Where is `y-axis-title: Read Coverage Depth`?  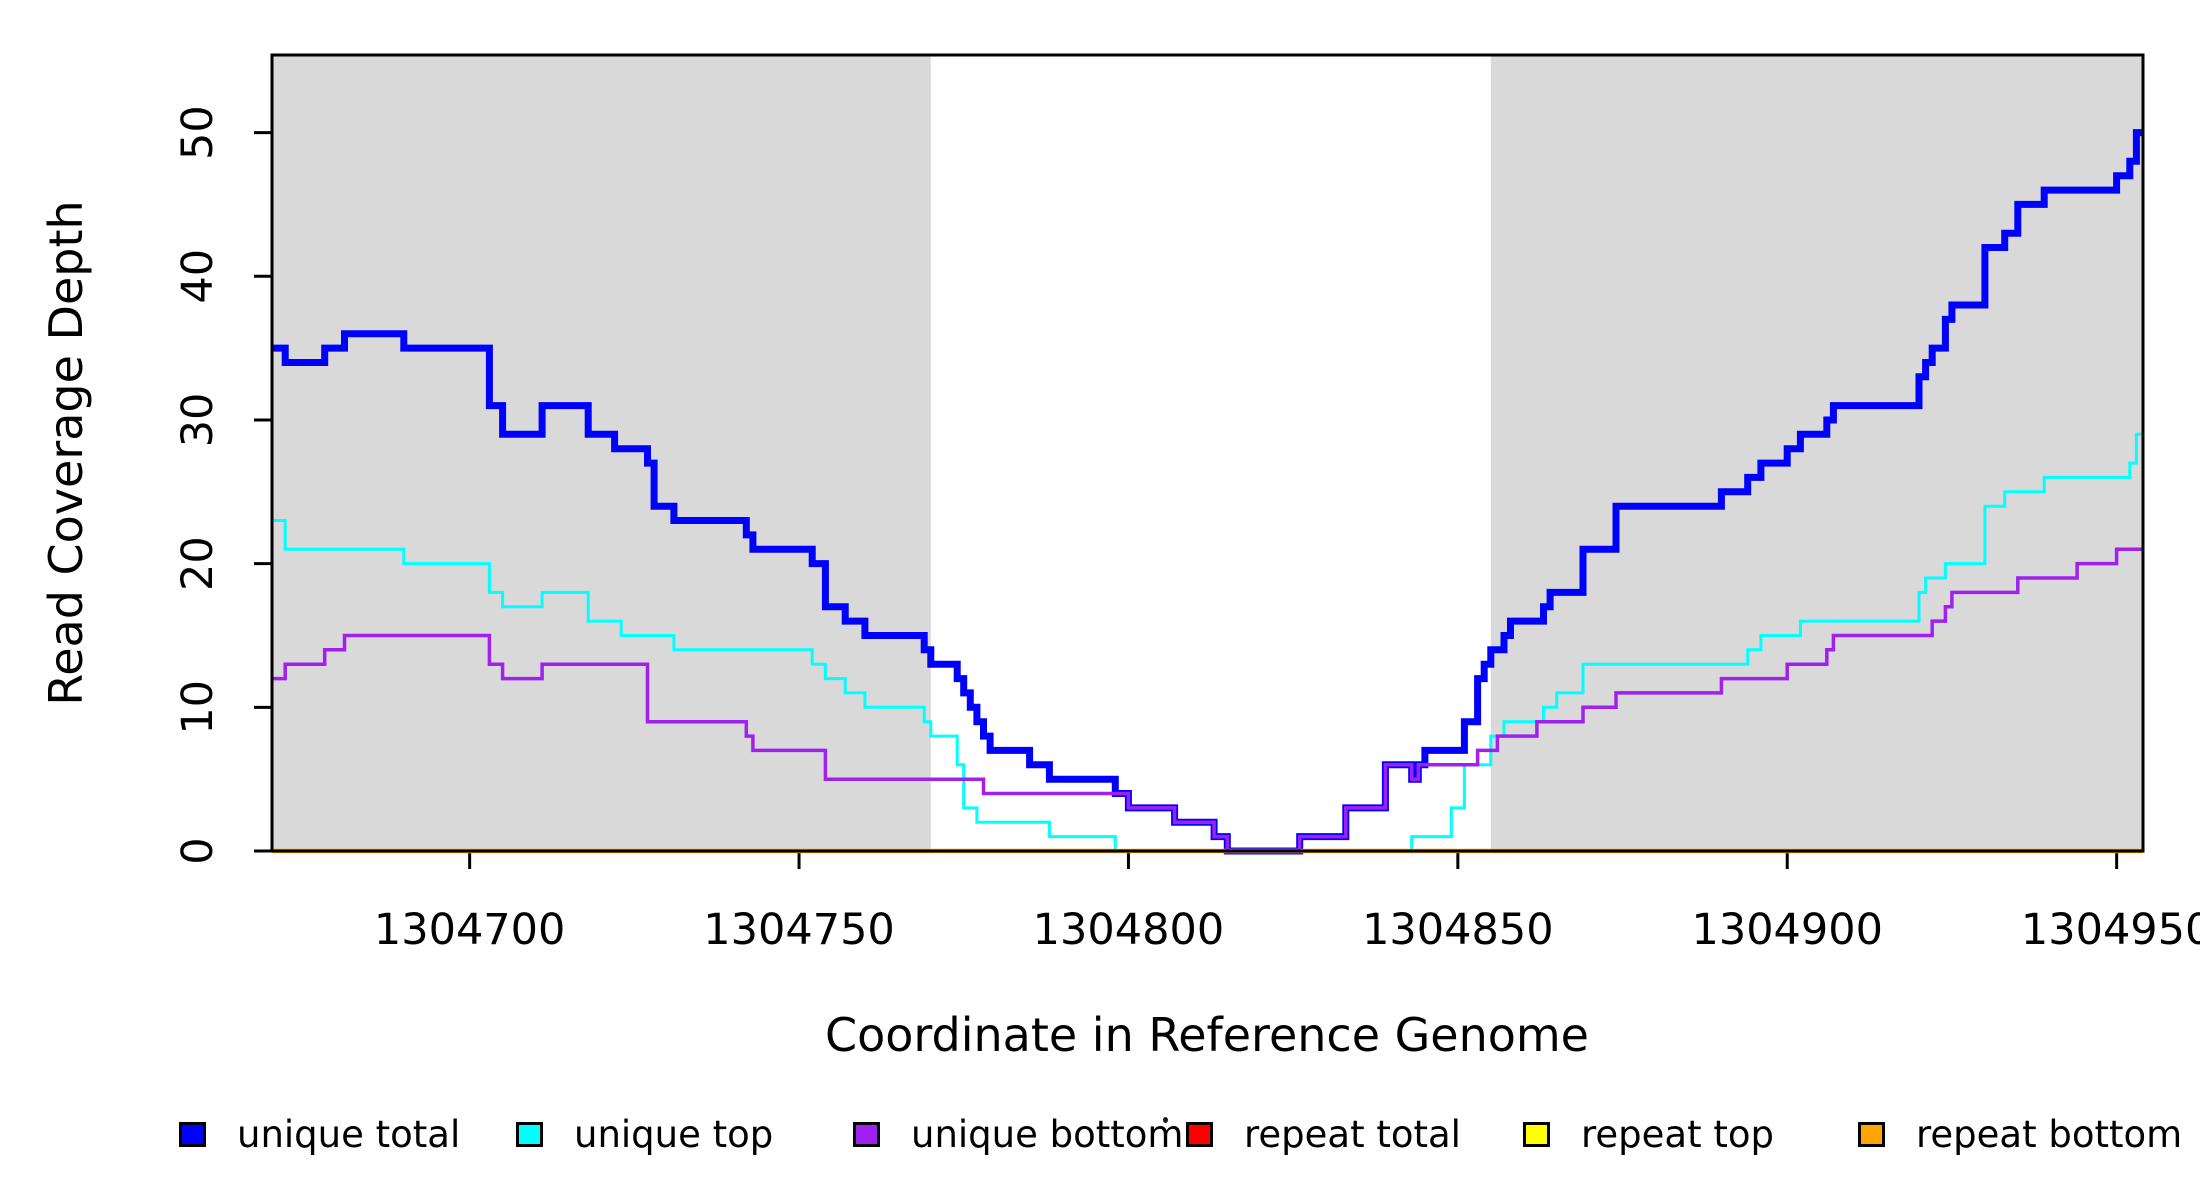
y-axis-title: Read Coverage Depth is located at coordinates (66, 453).